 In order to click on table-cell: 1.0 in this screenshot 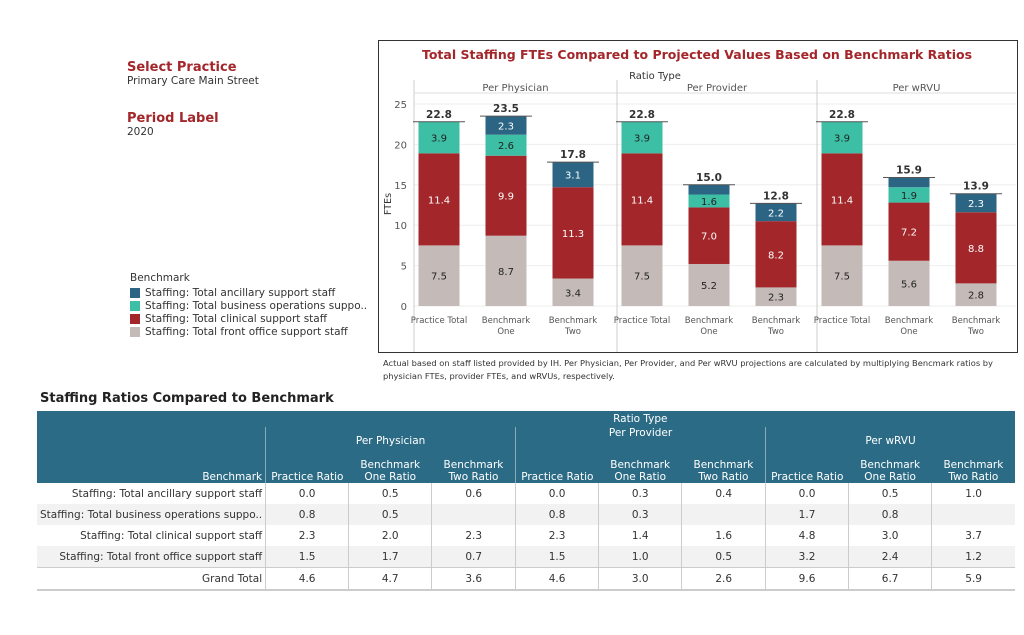, I will do `click(973, 493)`.